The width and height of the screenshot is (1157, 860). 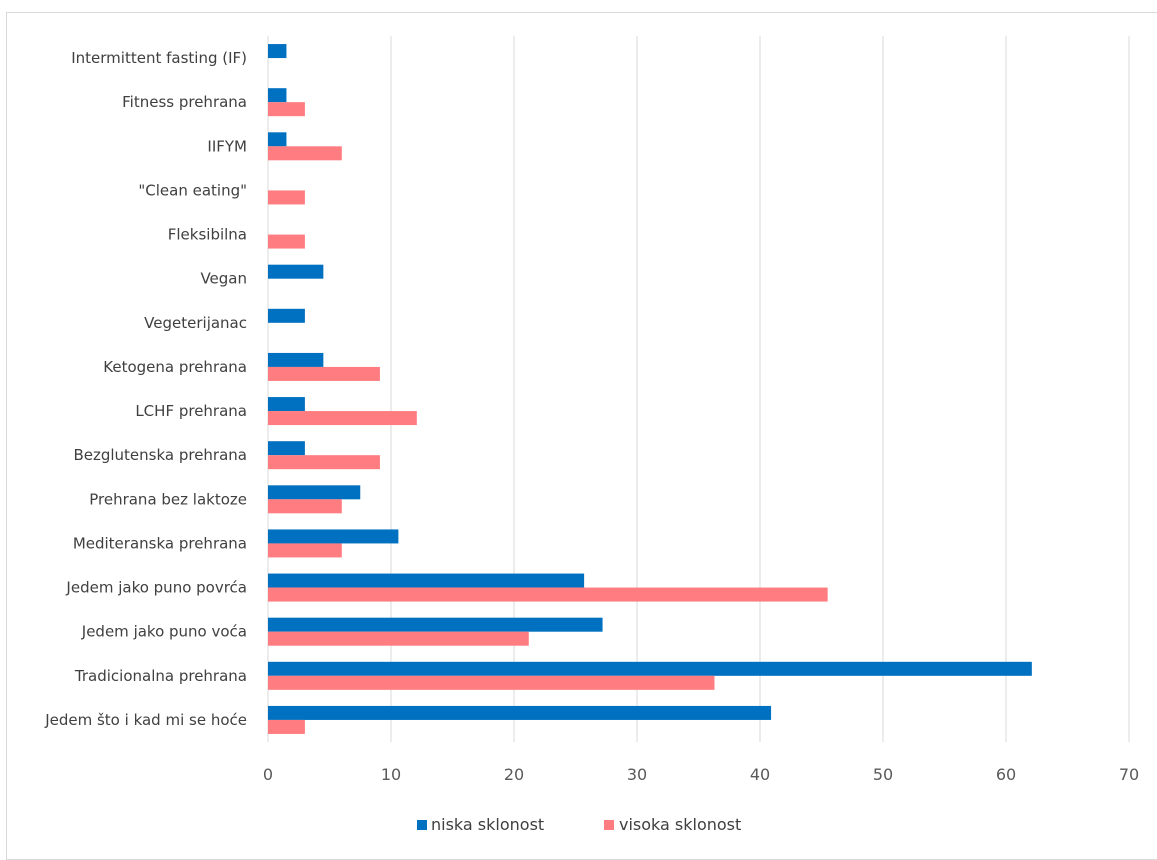 What do you see at coordinates (192, 190) in the screenshot?
I see `category-label: "Clean eating"` at bounding box center [192, 190].